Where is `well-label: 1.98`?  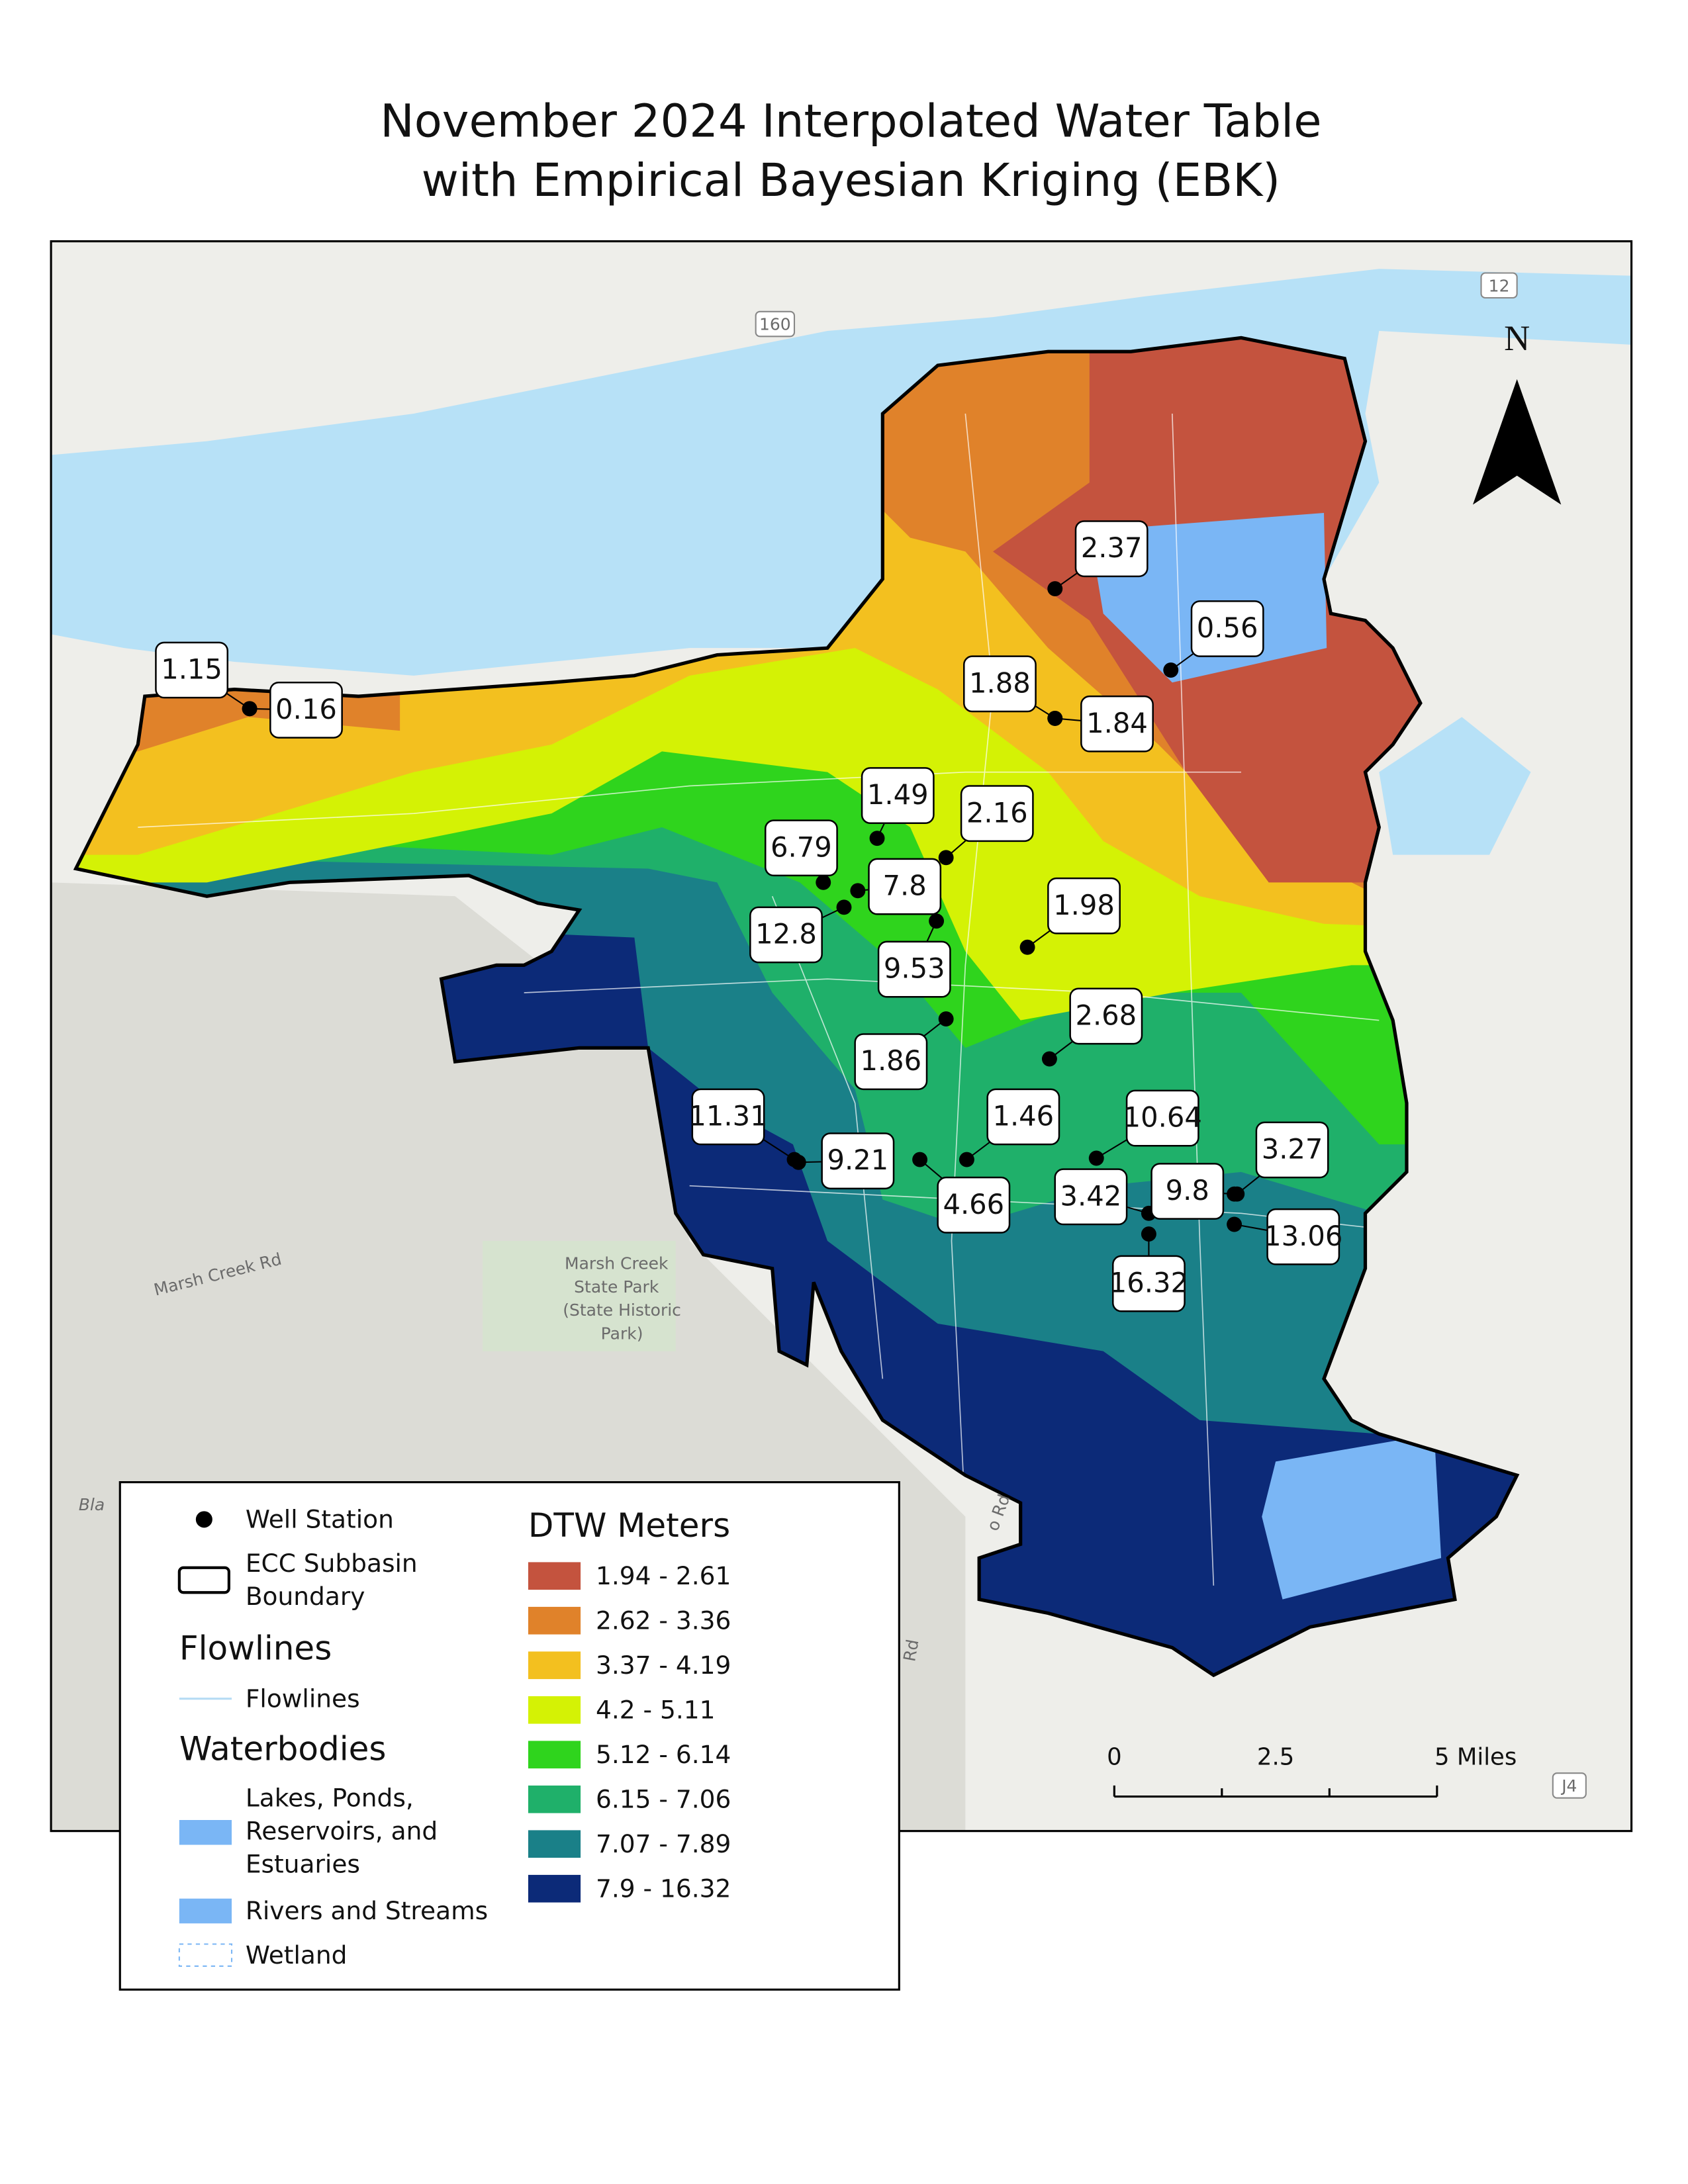 well-label: 1.98 is located at coordinates (1084, 905).